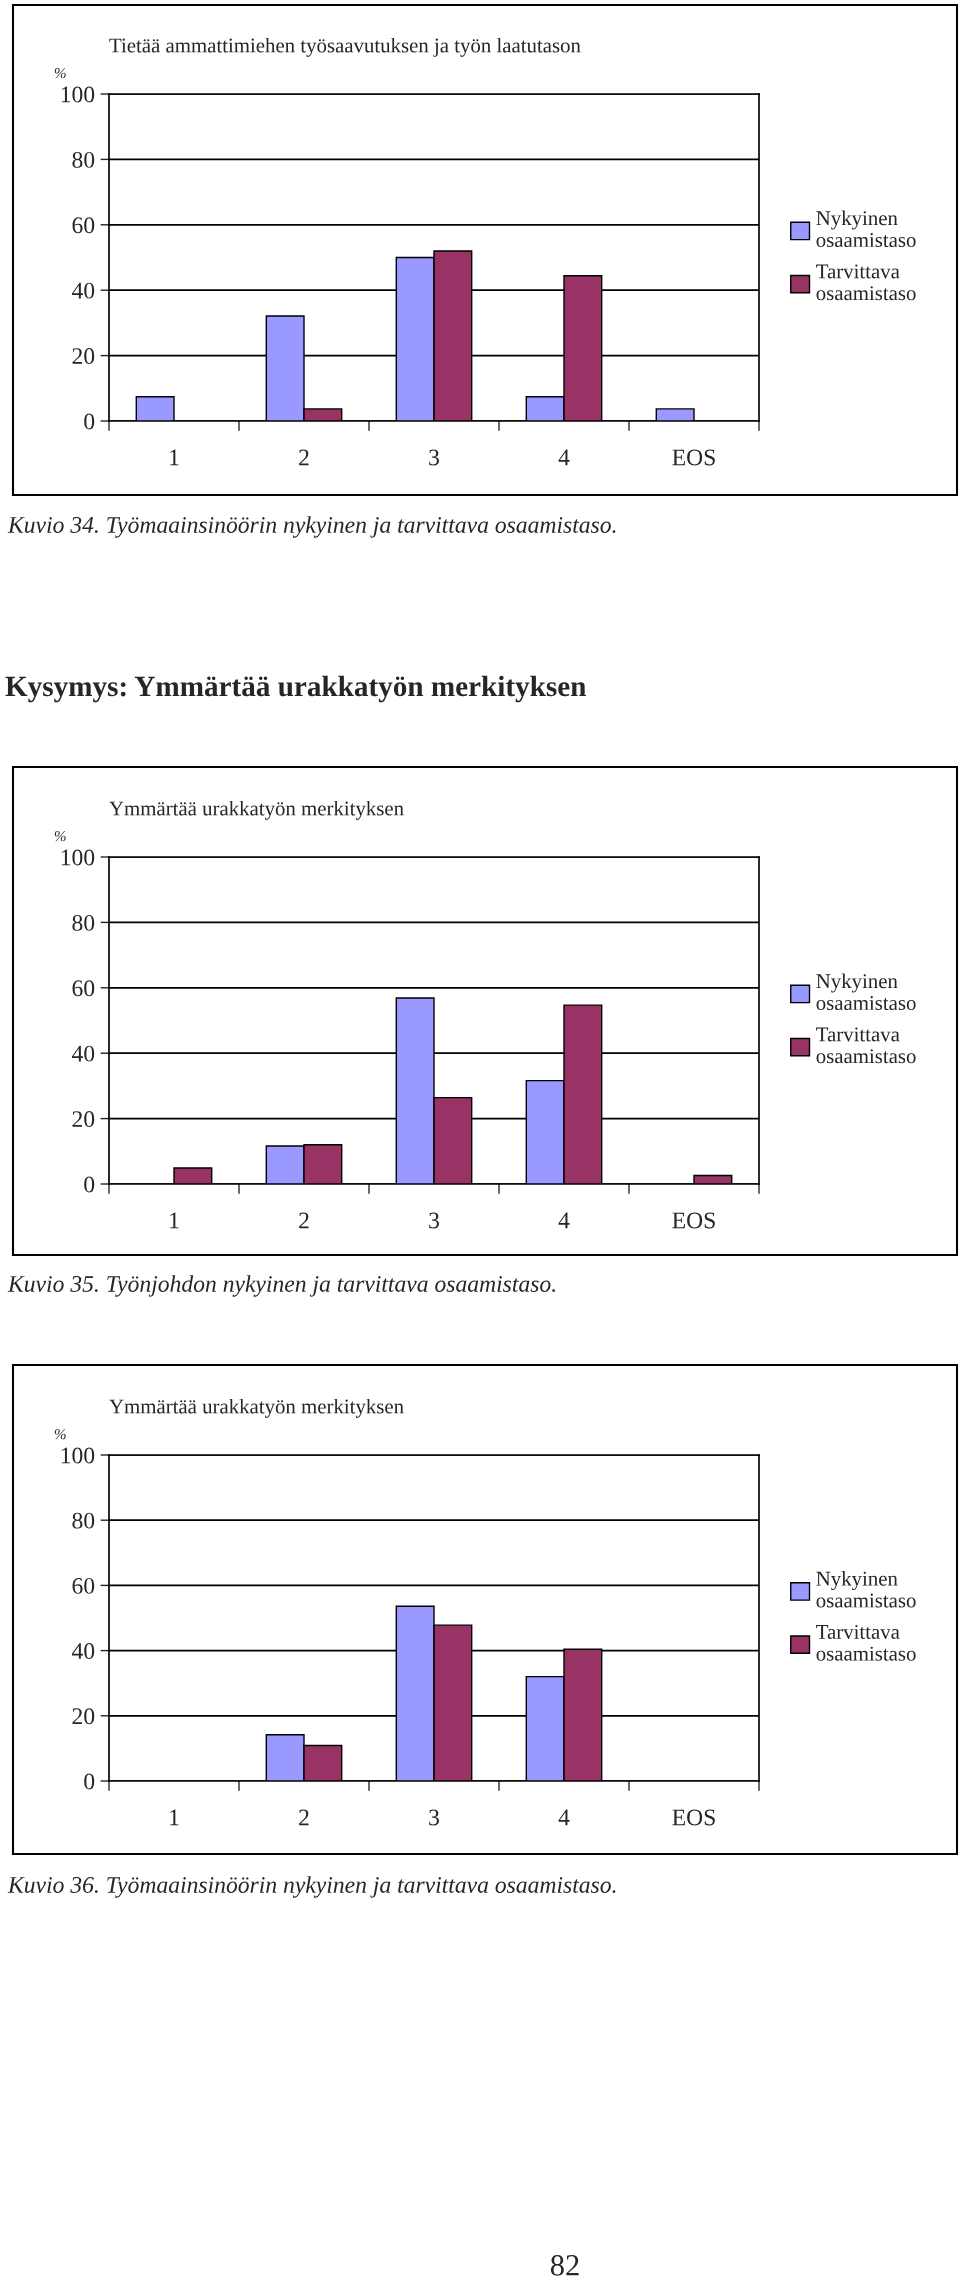 The image size is (960, 2287). I want to click on text: 82, so click(564, 2265).